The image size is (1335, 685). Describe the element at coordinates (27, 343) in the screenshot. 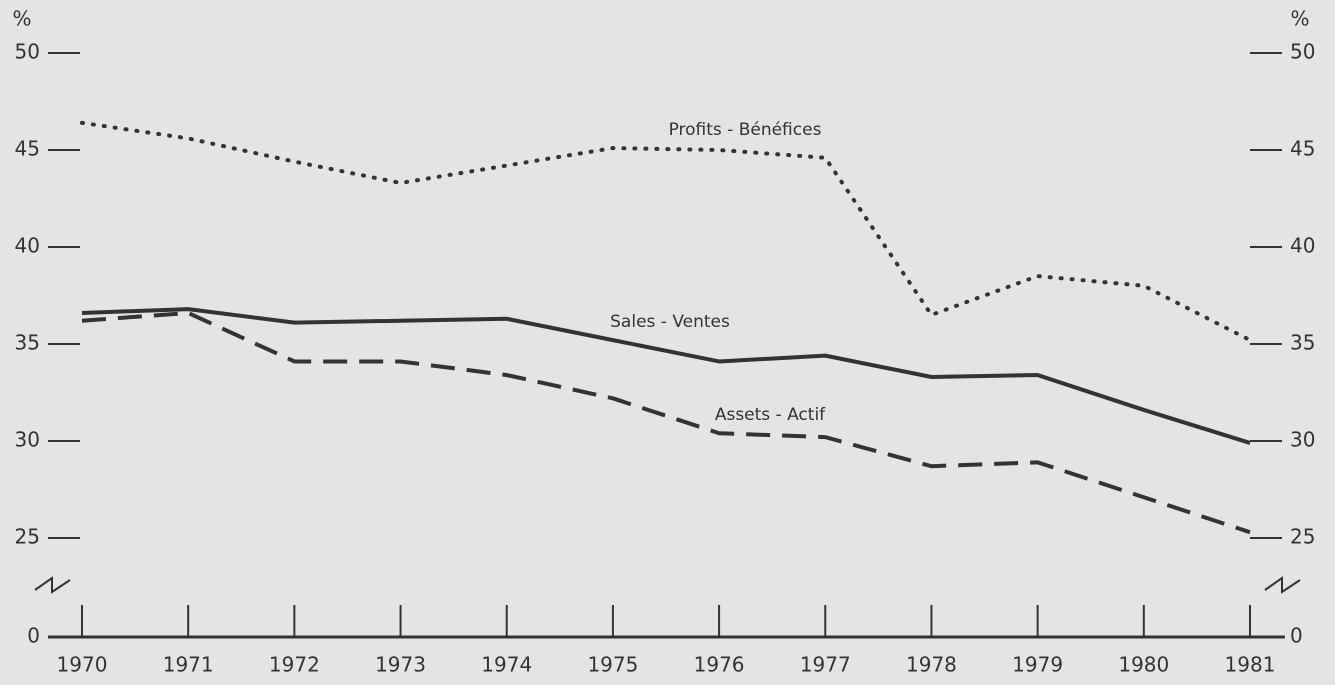

I see `y-tick-label: 35` at that location.